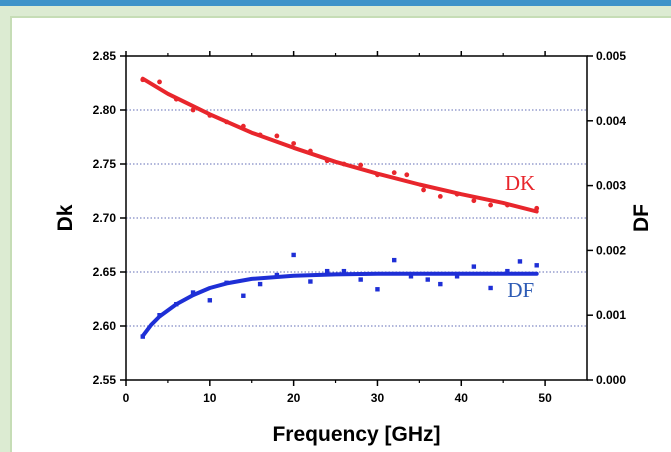 The height and width of the screenshot is (452, 671). Describe the element at coordinates (210, 398) in the screenshot. I see `x-tick-label: 10` at that location.